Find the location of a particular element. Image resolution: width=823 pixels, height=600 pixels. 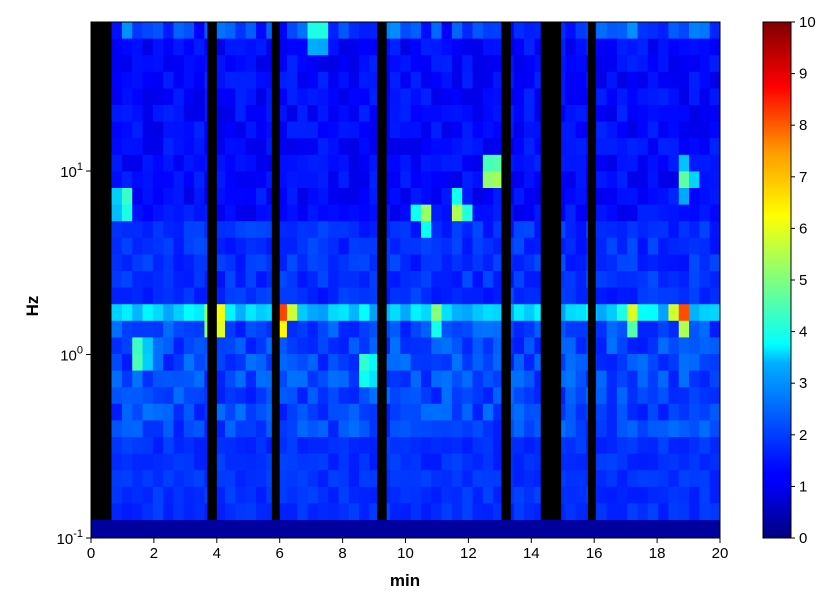

colorbar-tick-label: 0 is located at coordinates (803, 538).